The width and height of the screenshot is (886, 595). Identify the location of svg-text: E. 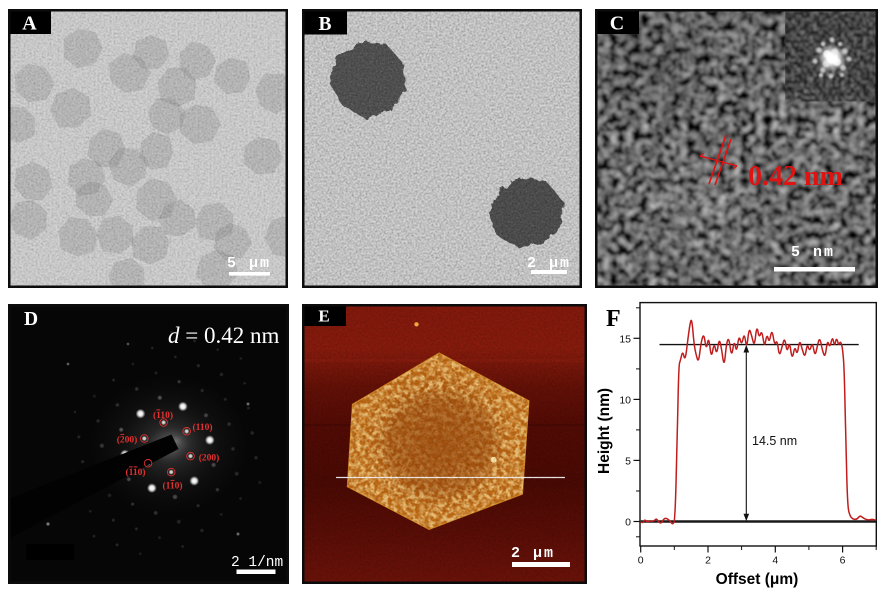
(323, 316).